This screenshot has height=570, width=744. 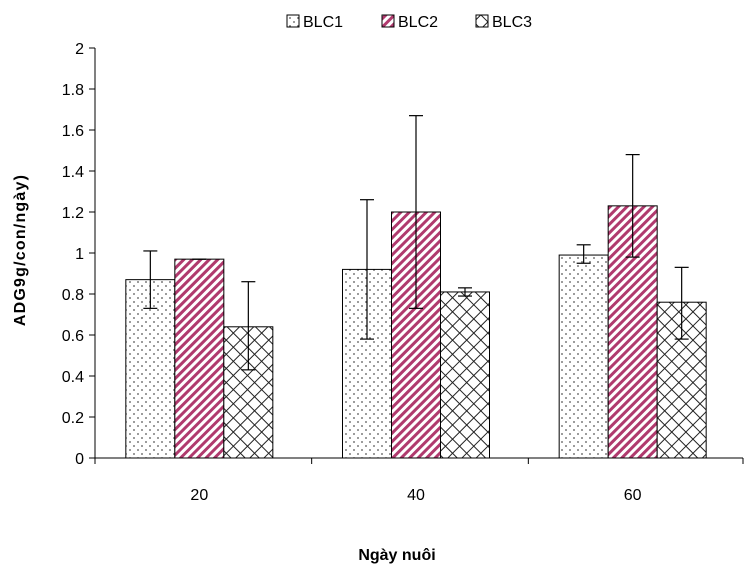 What do you see at coordinates (73, 377) in the screenshot?
I see `y-tick-label: 0.4` at bounding box center [73, 377].